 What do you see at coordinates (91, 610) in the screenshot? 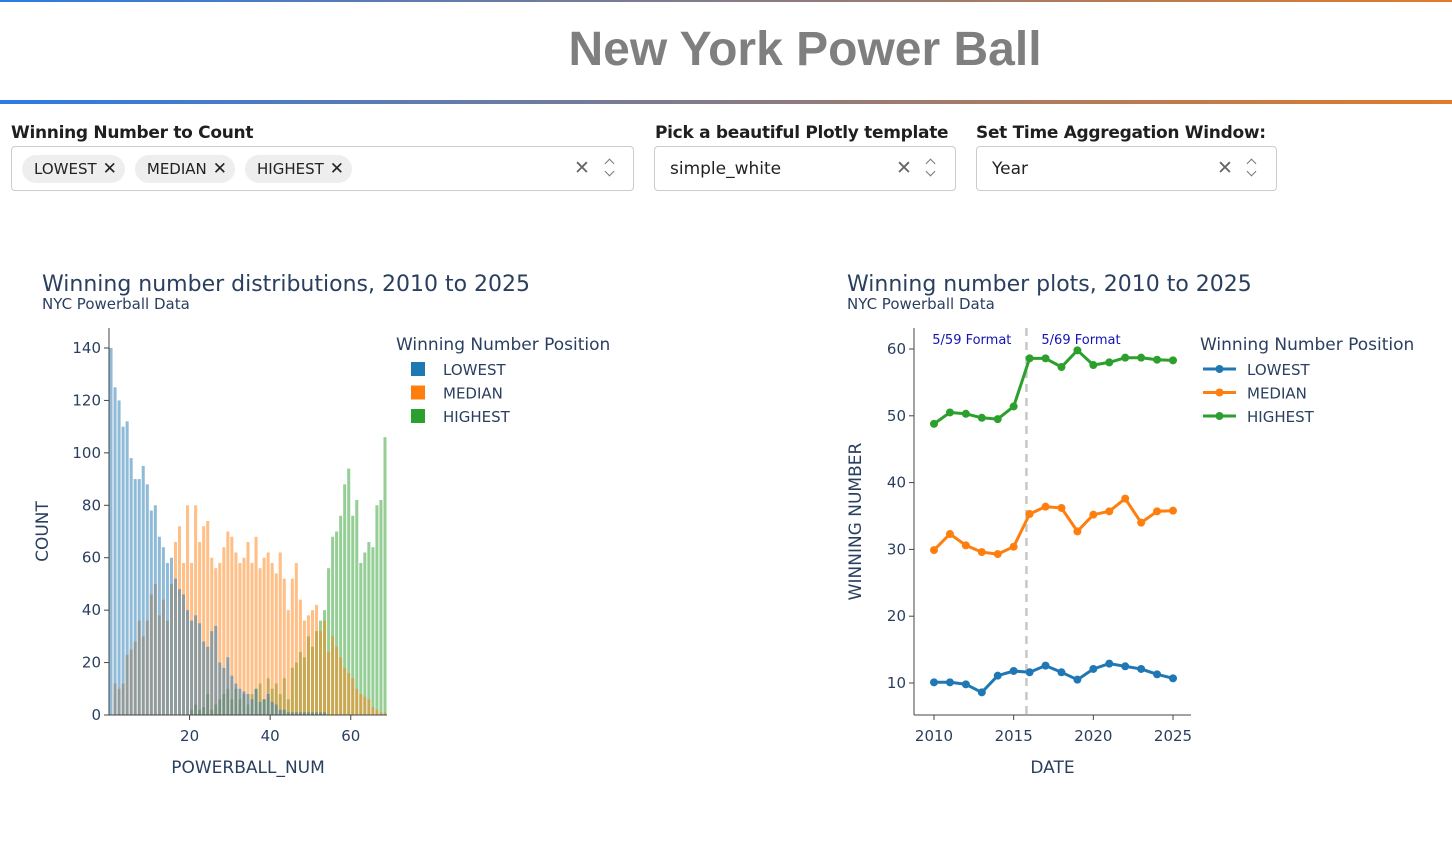
I see `y-tick-label: 40` at bounding box center [91, 610].